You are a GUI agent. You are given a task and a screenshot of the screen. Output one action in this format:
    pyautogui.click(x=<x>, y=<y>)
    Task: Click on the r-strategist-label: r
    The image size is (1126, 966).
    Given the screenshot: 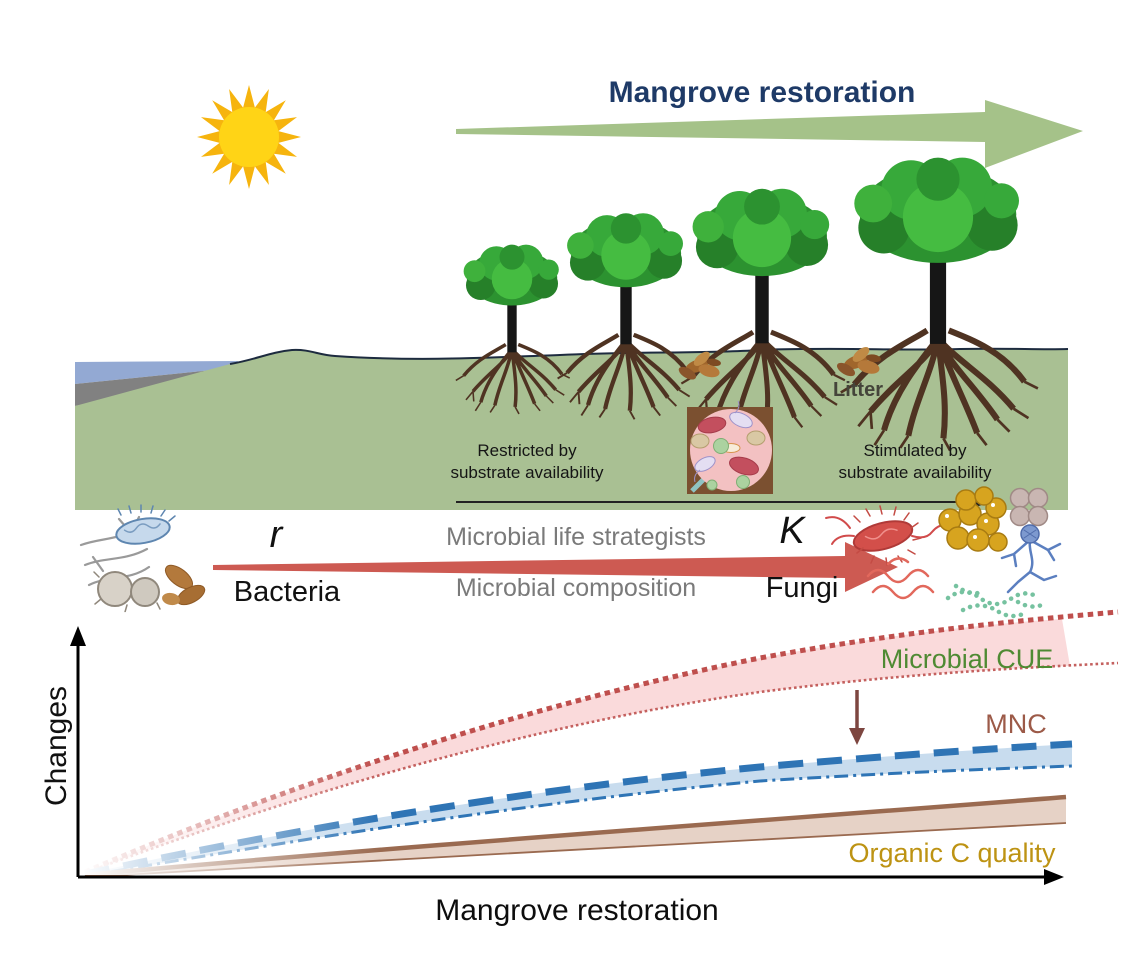 What is the action you would take?
    pyautogui.click(x=276, y=535)
    